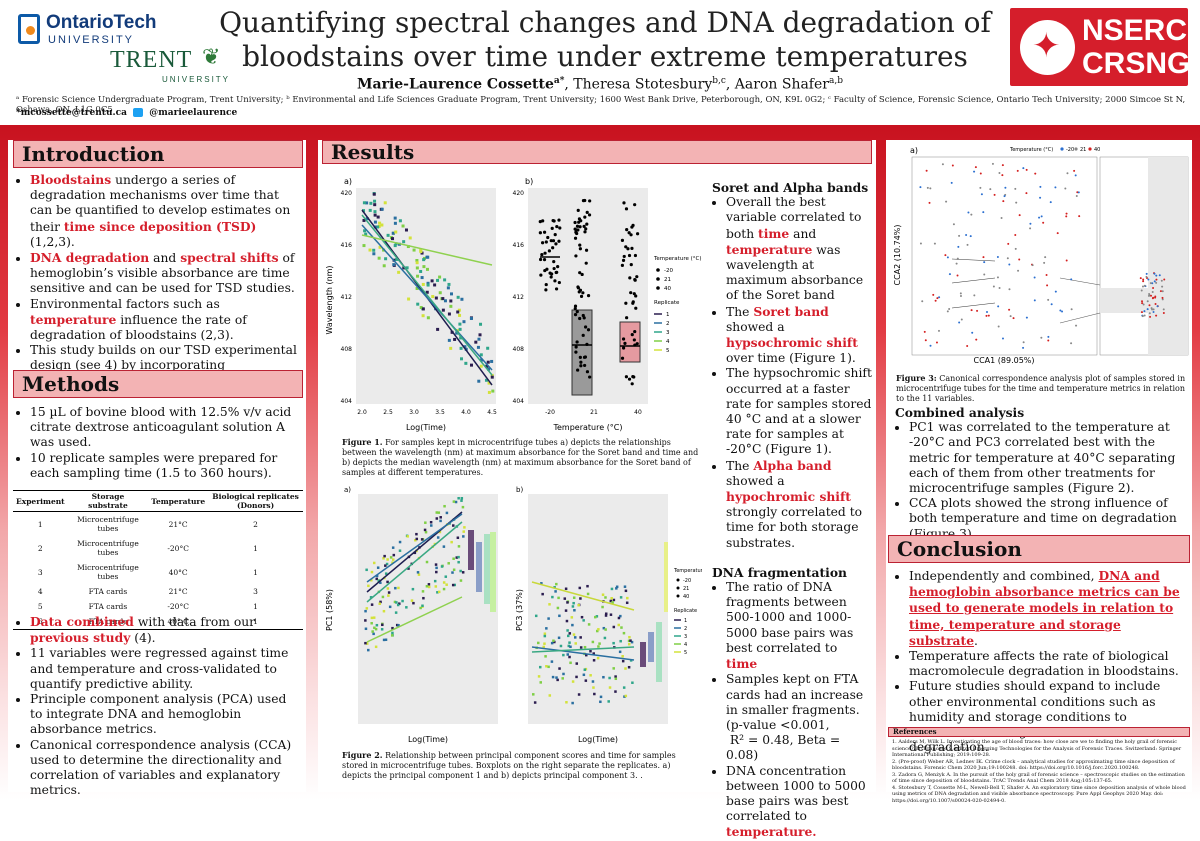 Image resolution: width=1200 pixels, height=841 pixels. What do you see at coordinates (687, 581) in the screenshot?
I see `legend-label: -20` at bounding box center [687, 581].